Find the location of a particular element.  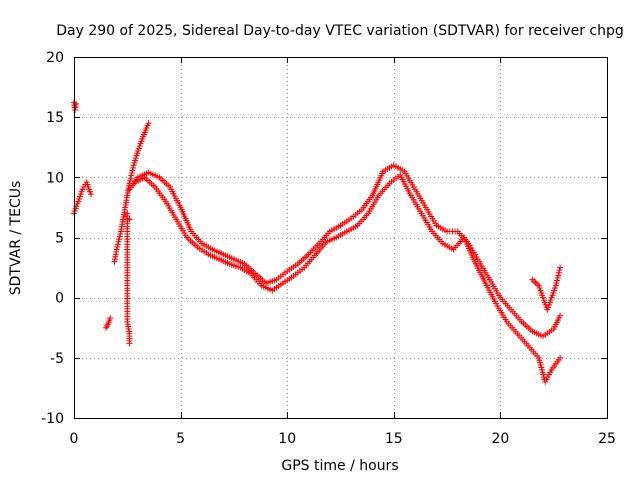

y-tick-label: -5 is located at coordinates (57, 359).